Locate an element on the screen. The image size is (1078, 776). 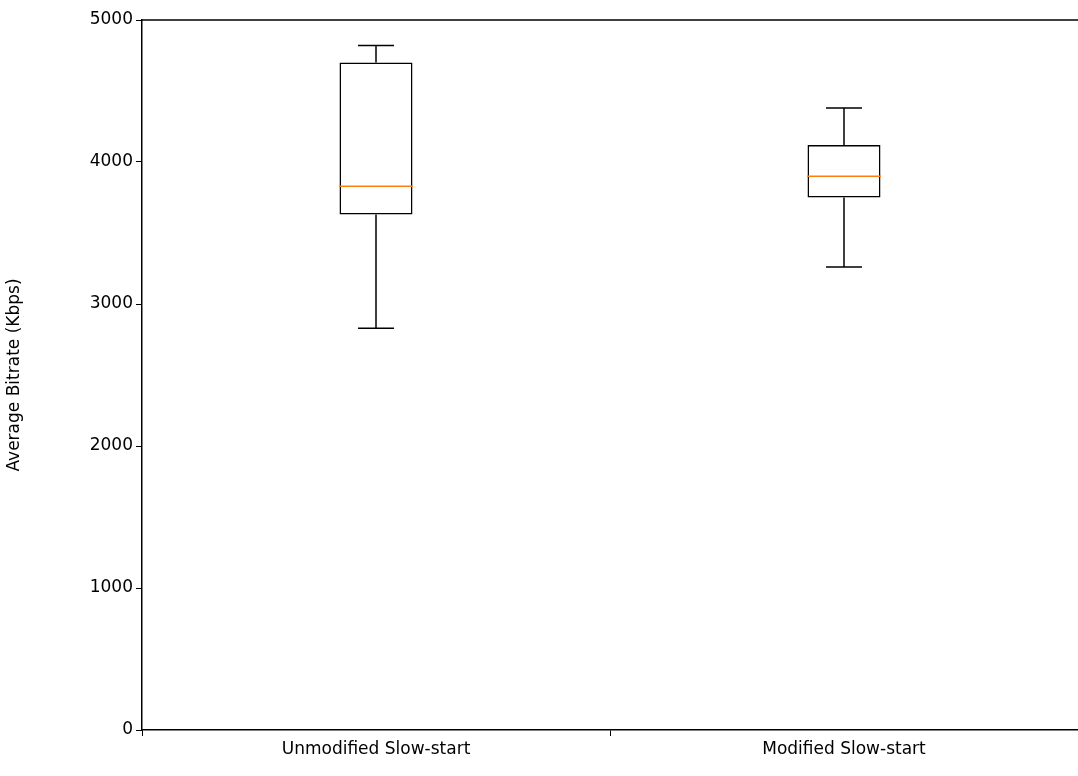
y-tick-label: 1000 is located at coordinates (111, 586).